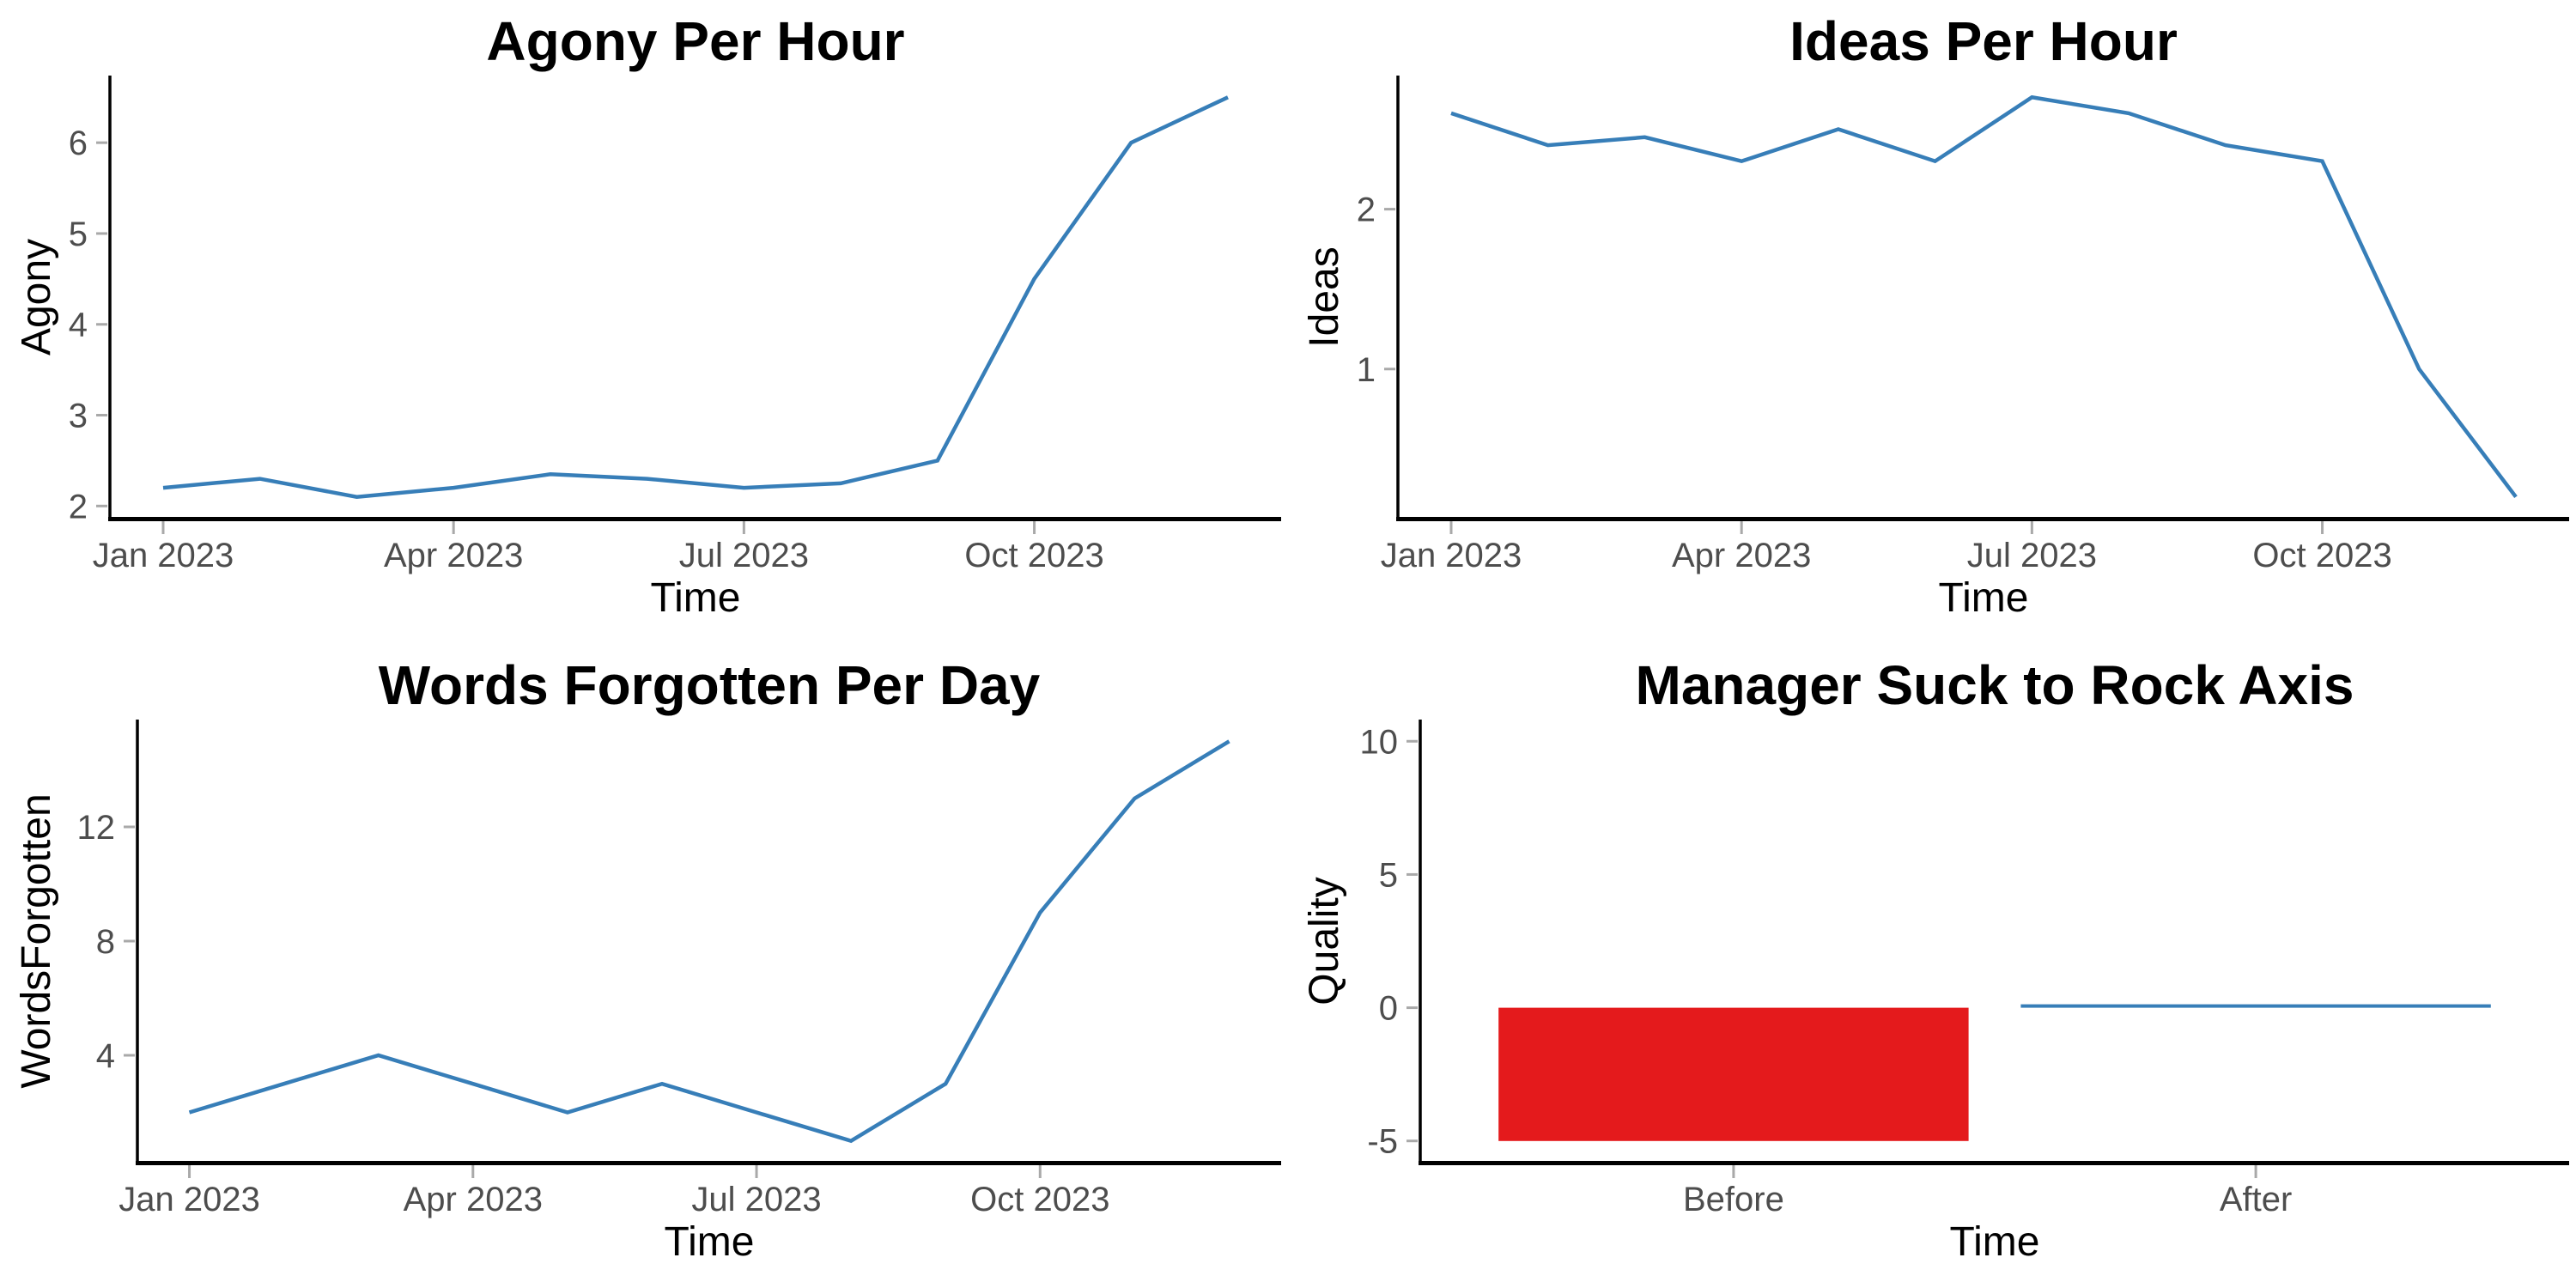  What do you see at coordinates (1733, 1074) in the screenshot?
I see `bar-before` at bounding box center [1733, 1074].